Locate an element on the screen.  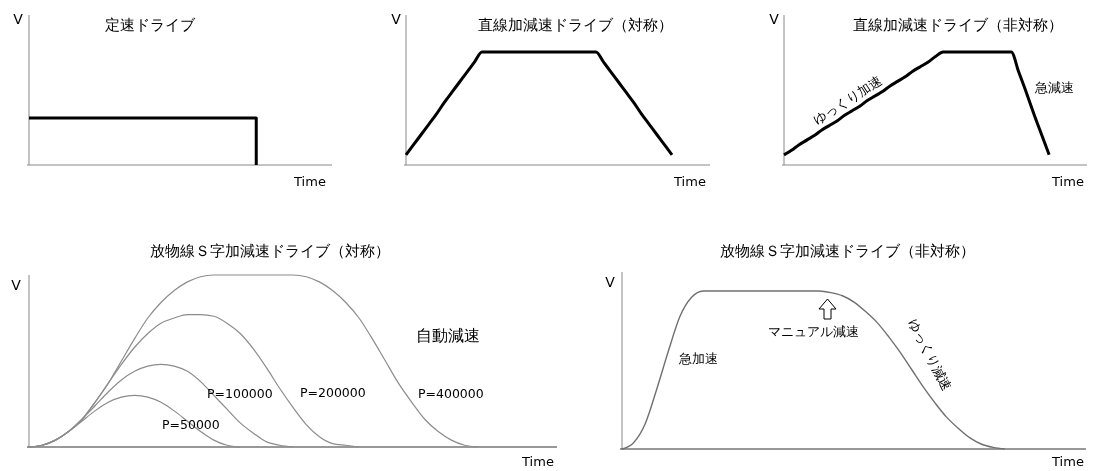
annotation: 急減速 is located at coordinates (1054, 87).